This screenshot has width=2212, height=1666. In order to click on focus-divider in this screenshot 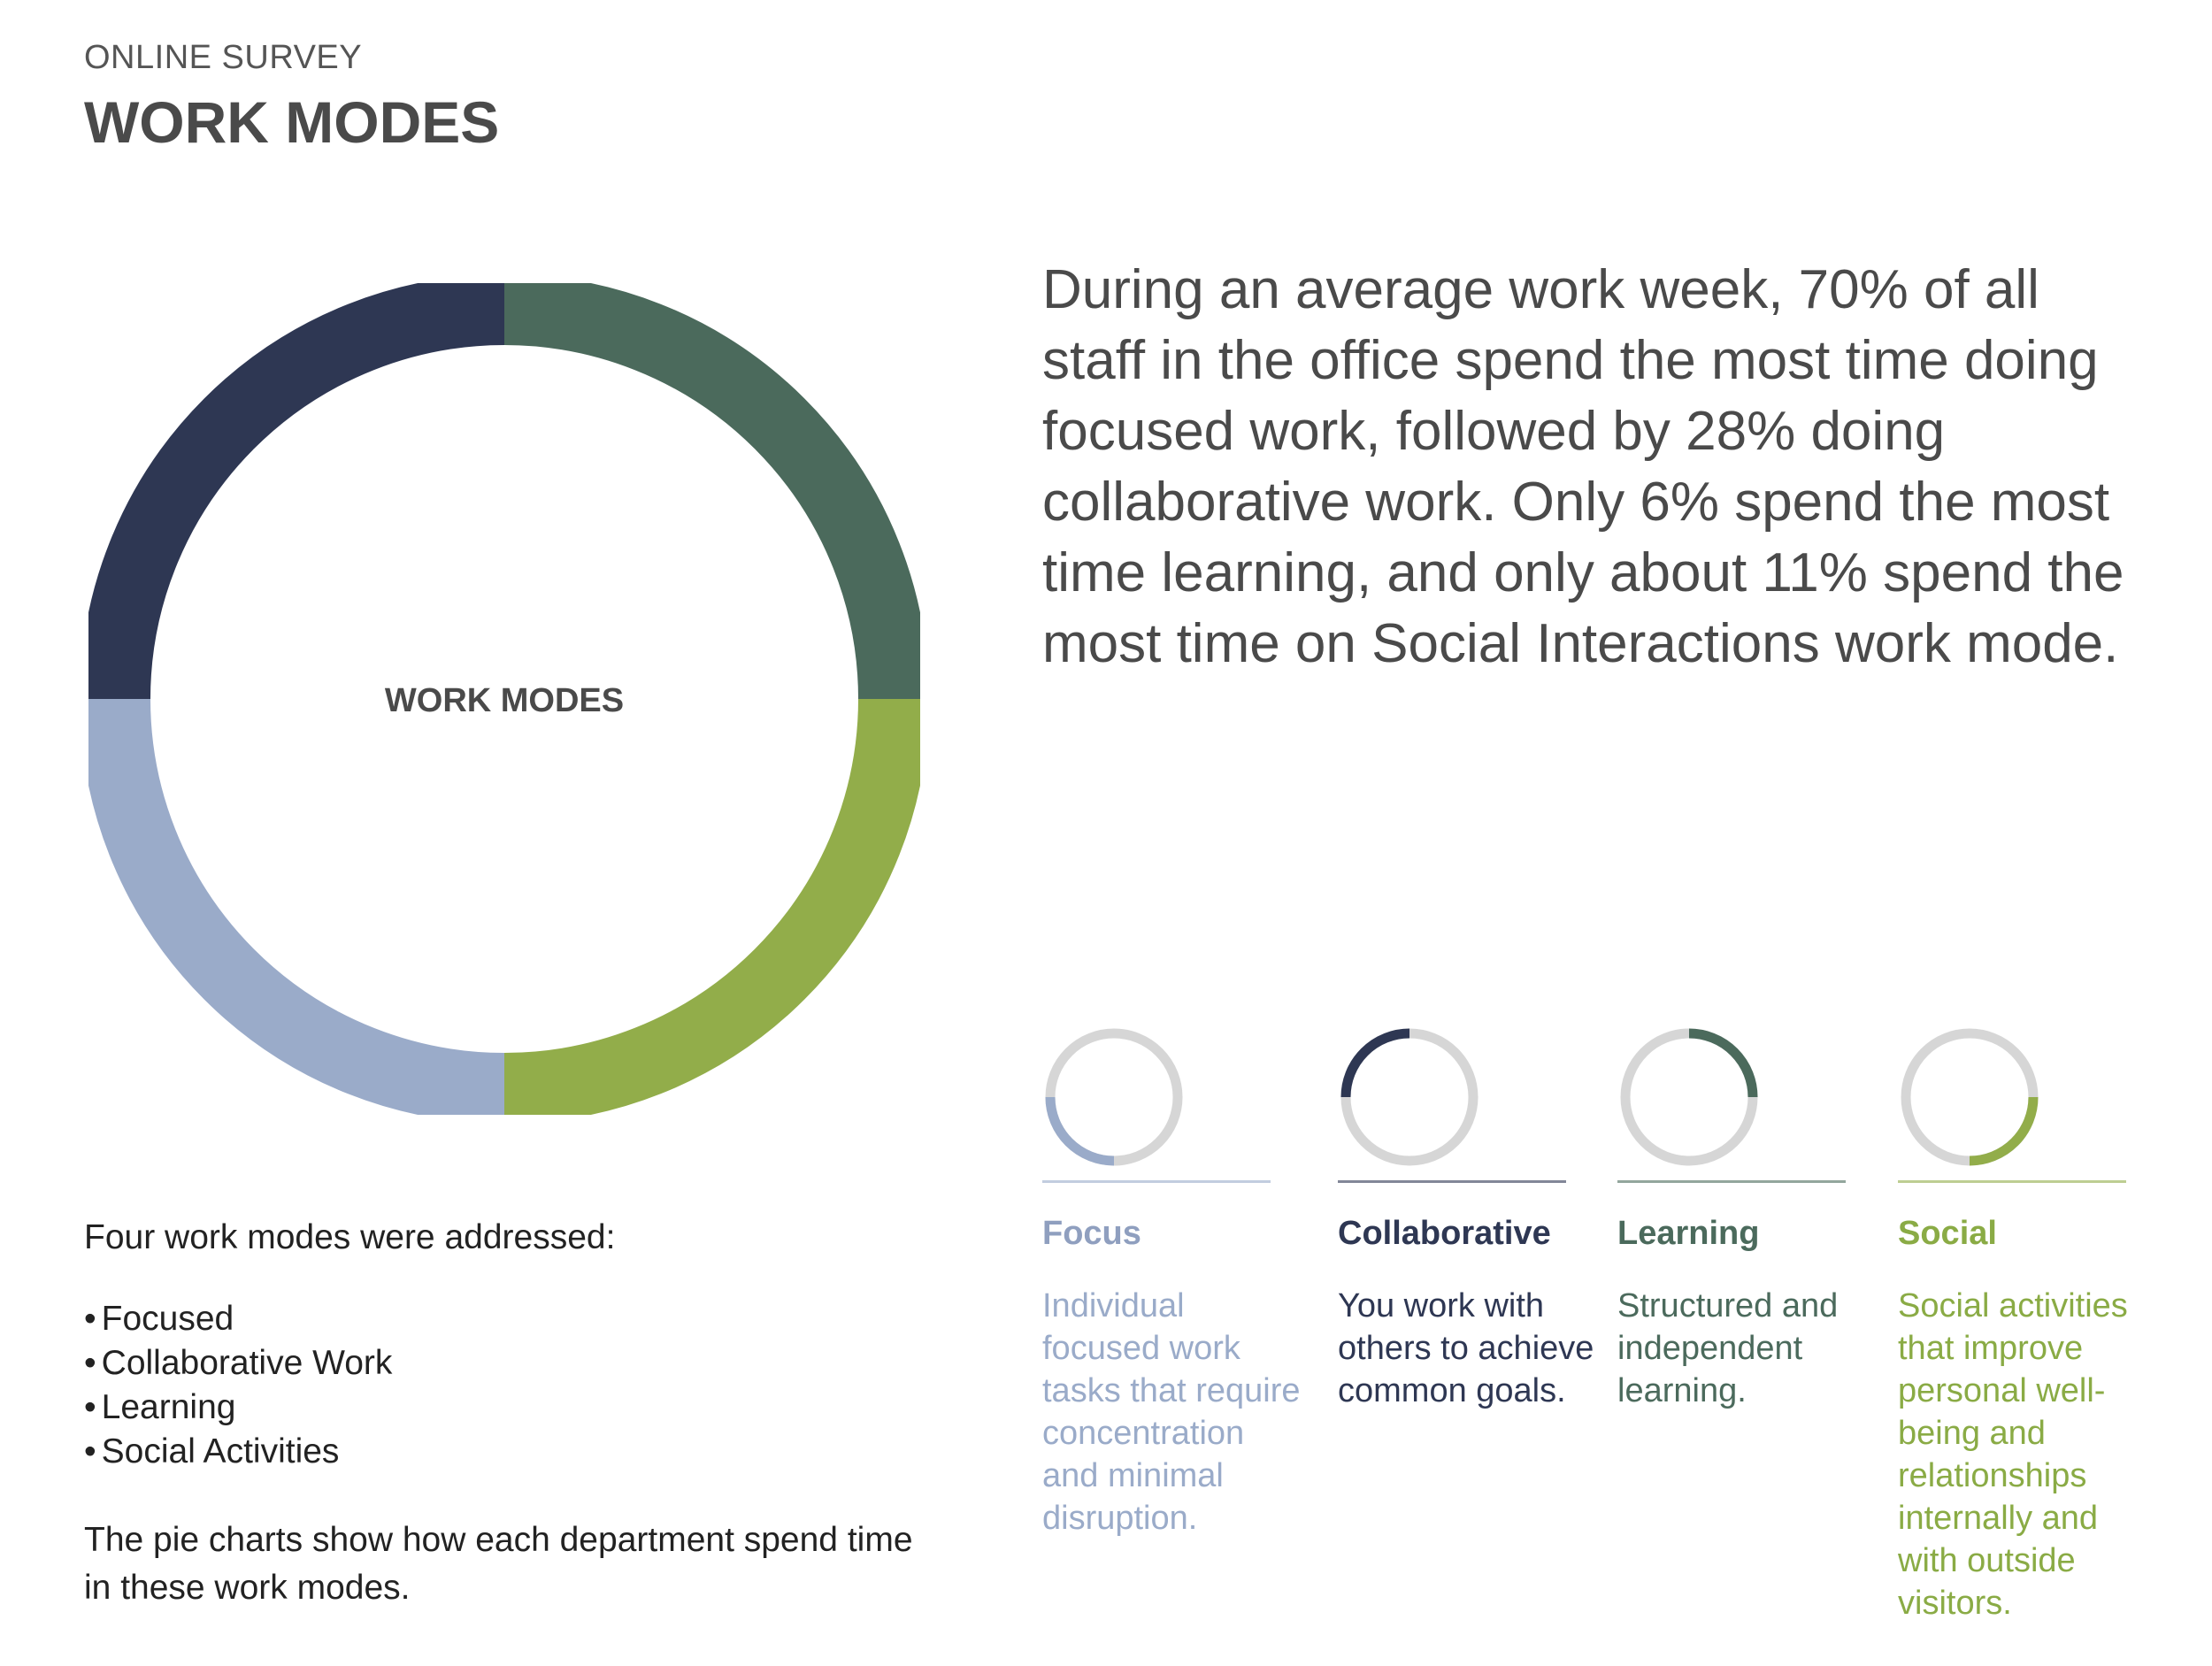, I will do `click(1157, 1181)`.